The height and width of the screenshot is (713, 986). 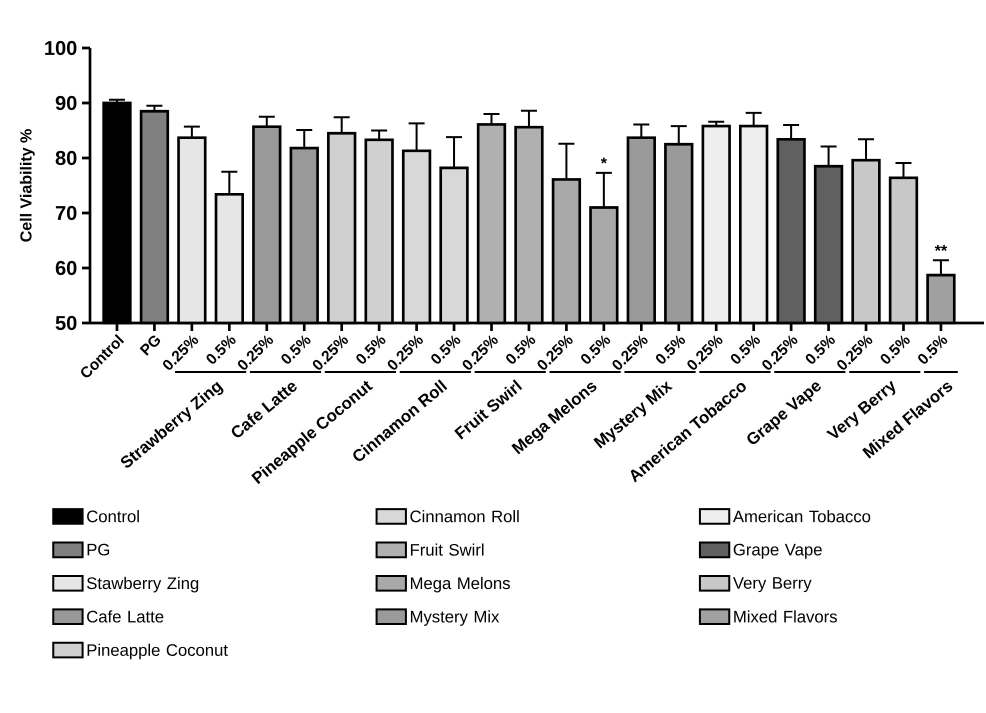 I want to click on y-tick-label: 50, so click(x=66, y=323).